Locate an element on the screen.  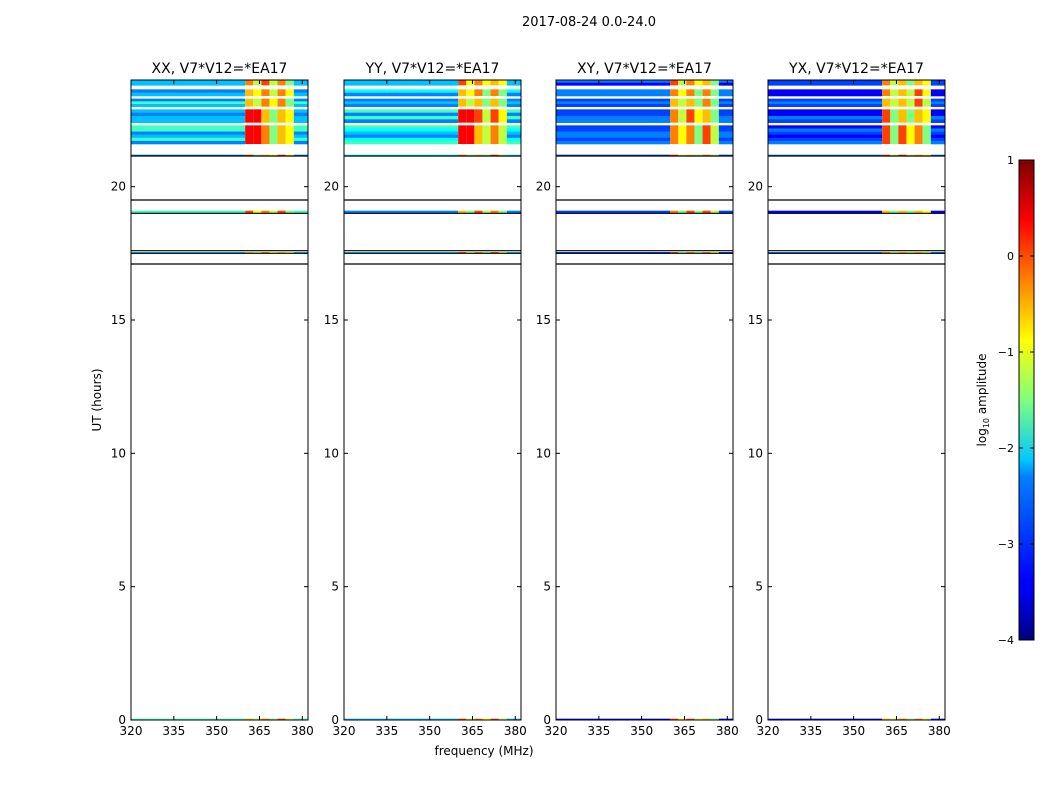
x-tick-label: 350 is located at coordinates (641, 731).